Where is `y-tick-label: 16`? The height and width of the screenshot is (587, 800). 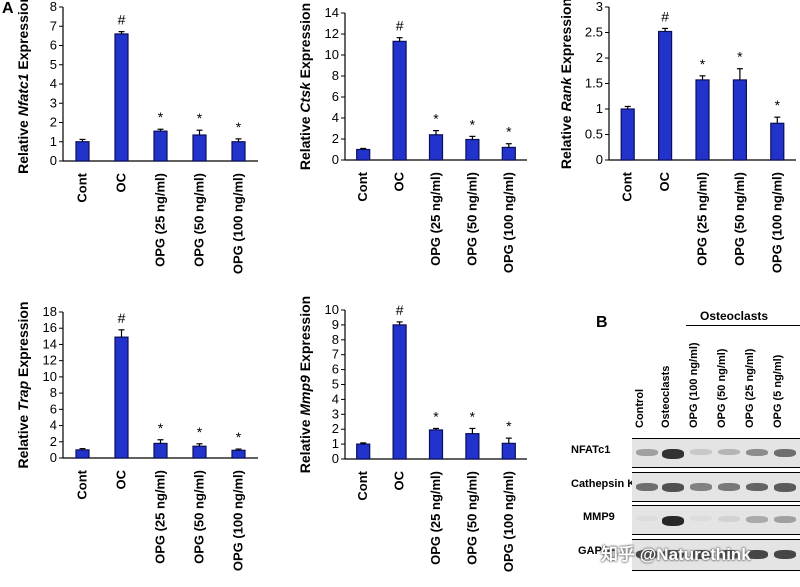
y-tick-label: 16 is located at coordinates (50, 327).